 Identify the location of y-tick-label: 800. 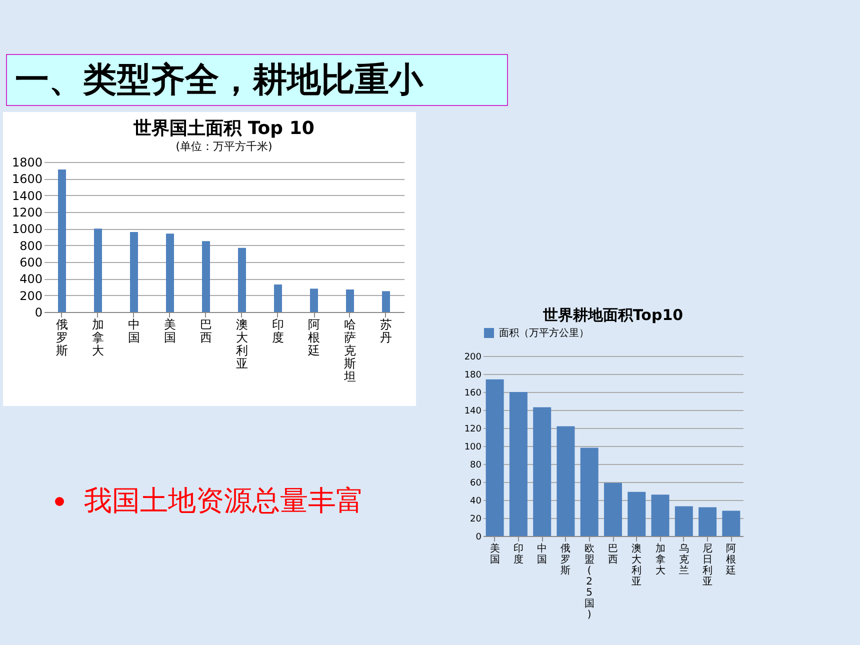
(31, 245).